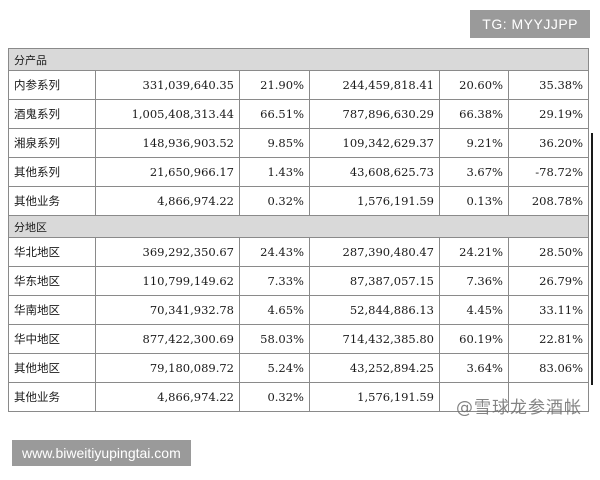 This screenshot has width=600, height=480. What do you see at coordinates (274, 85) in the screenshot?
I see `revenue-share-cell: 21.90%` at bounding box center [274, 85].